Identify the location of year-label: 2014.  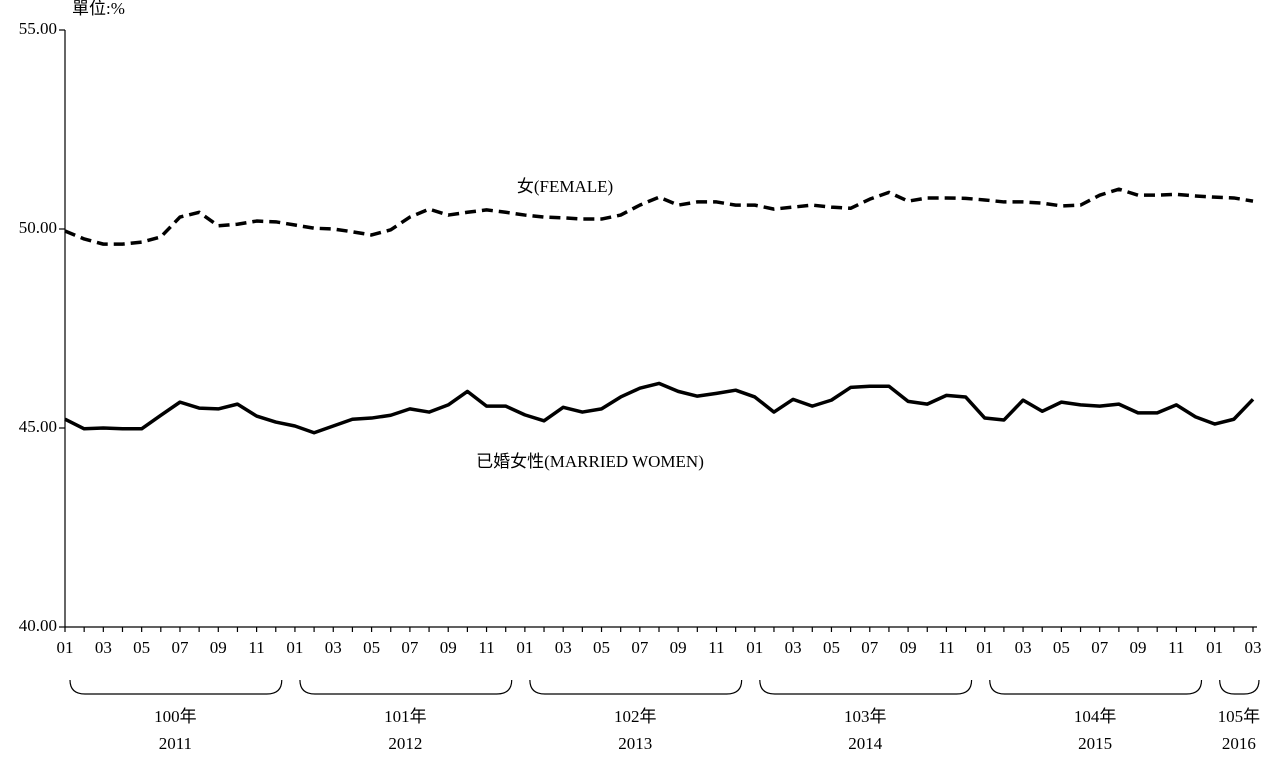
(865, 743).